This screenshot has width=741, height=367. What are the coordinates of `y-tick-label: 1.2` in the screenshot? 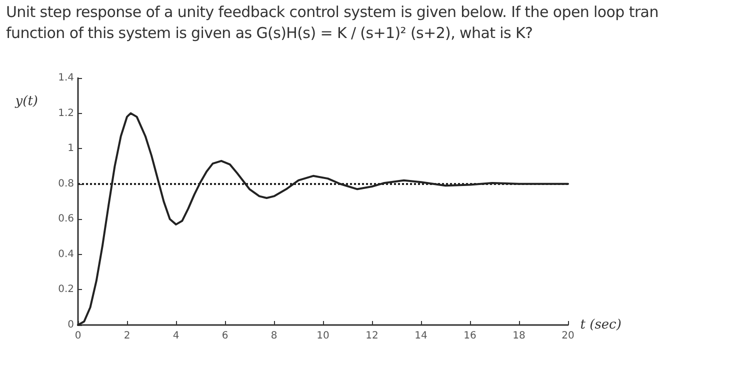 It's located at (66, 113).